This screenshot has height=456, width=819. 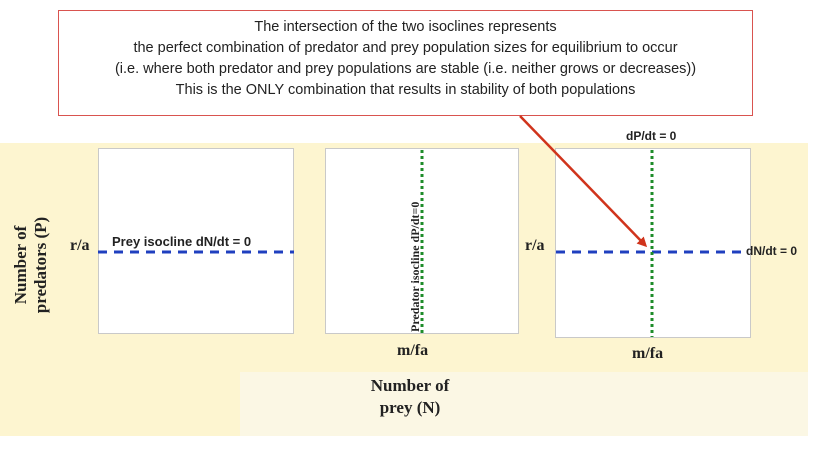 I want to click on prey-isocline-label: Prey isocline dN/dt = 0, so click(x=182, y=241).